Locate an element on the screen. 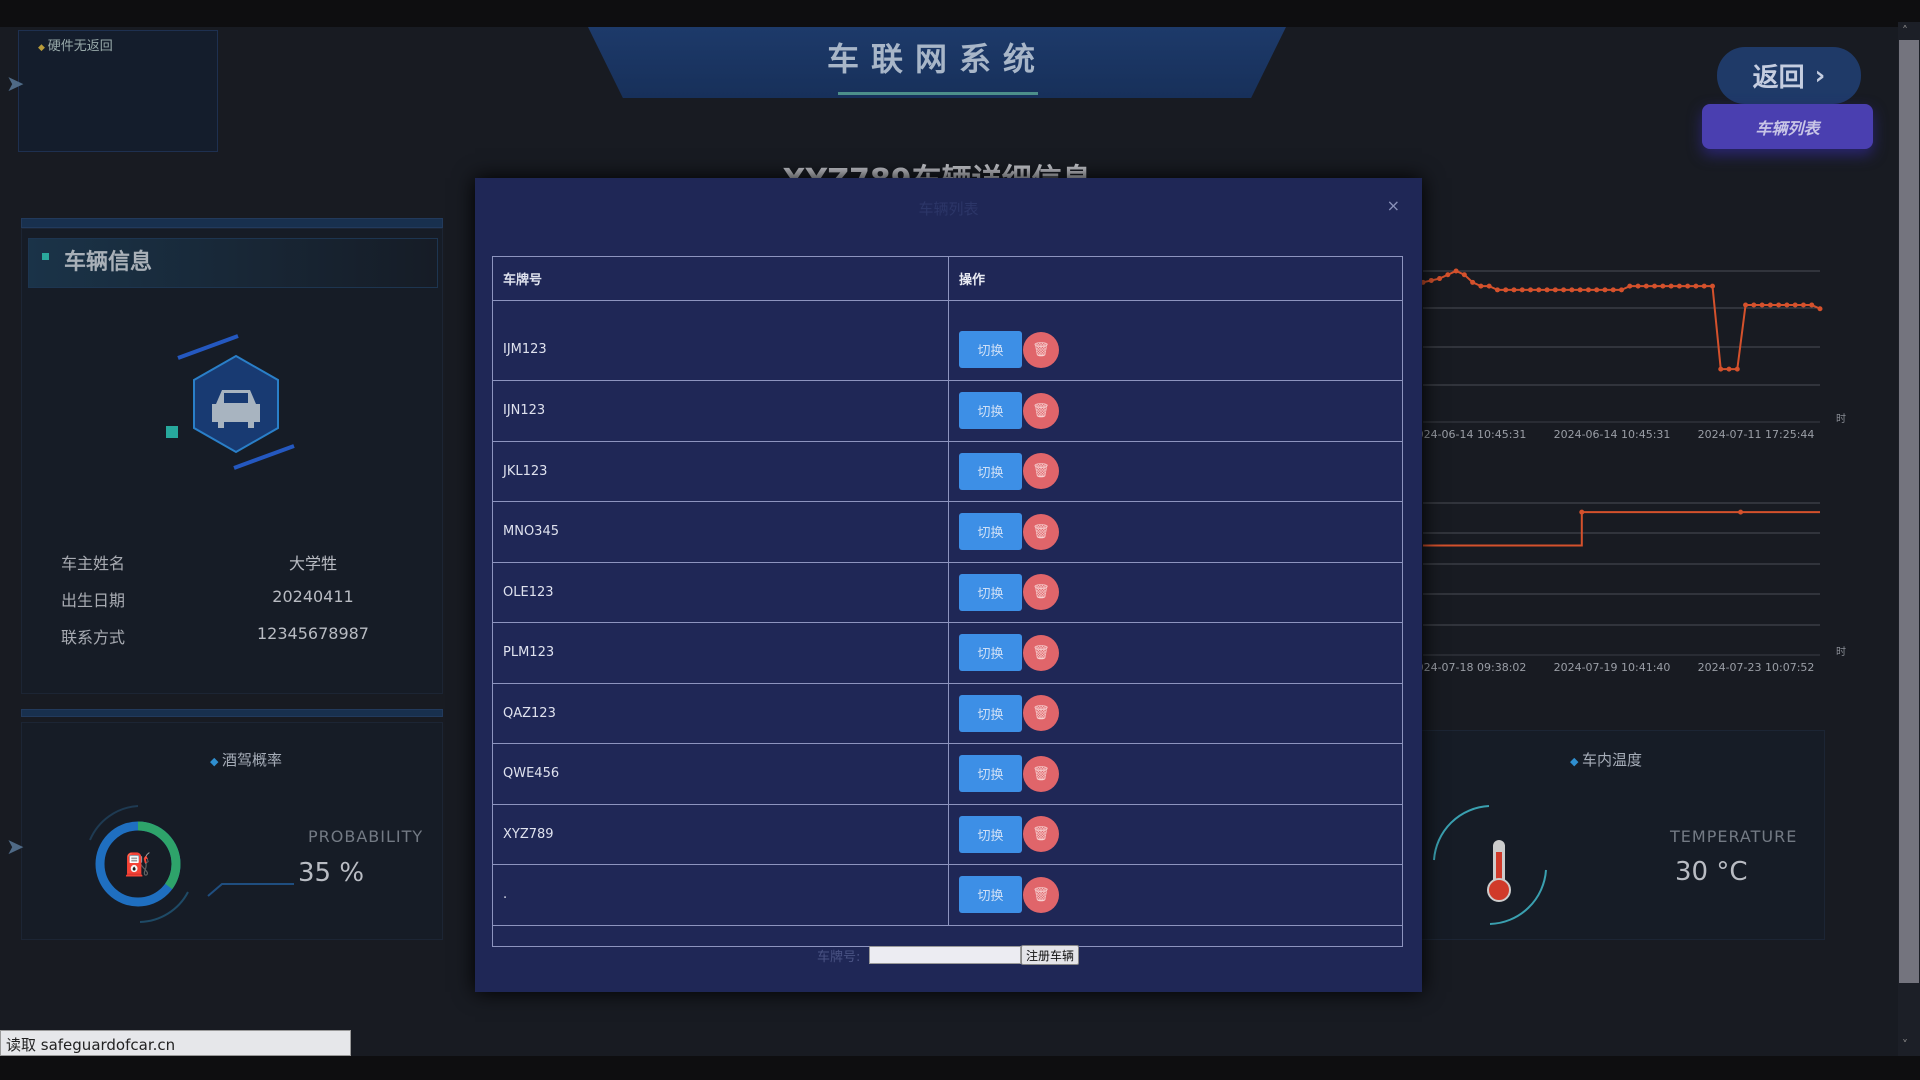  column-plate: 车牌号 is located at coordinates (721, 278).